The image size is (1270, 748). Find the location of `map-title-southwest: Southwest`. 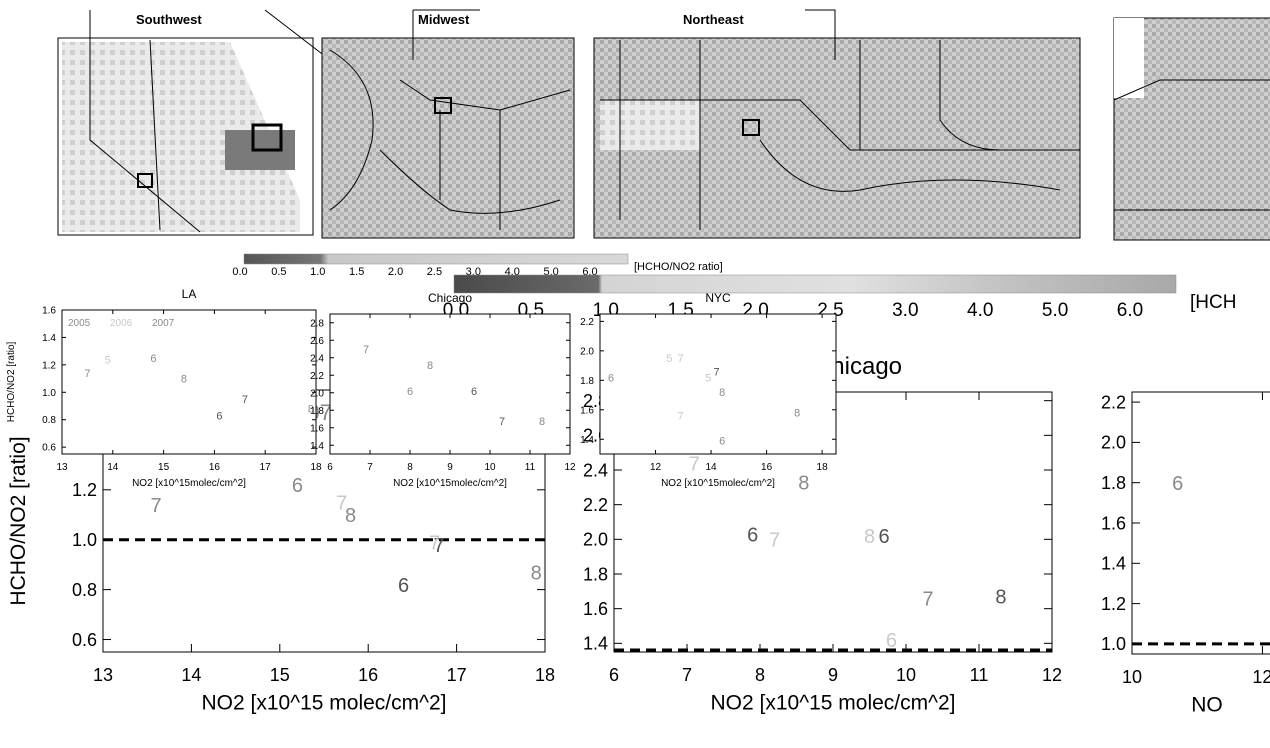

map-title-southwest: Southwest is located at coordinates (169, 19).